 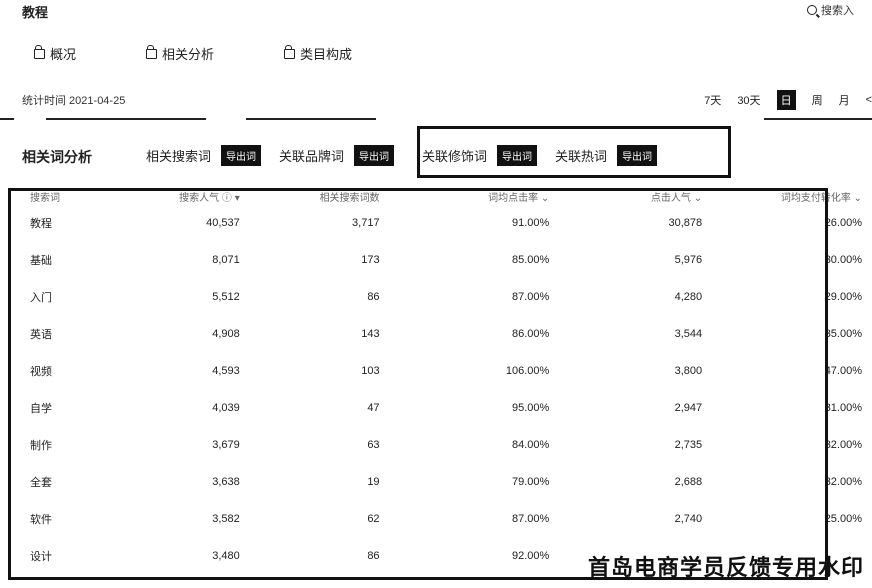 I want to click on value-cell: 47, so click(x=373, y=407).